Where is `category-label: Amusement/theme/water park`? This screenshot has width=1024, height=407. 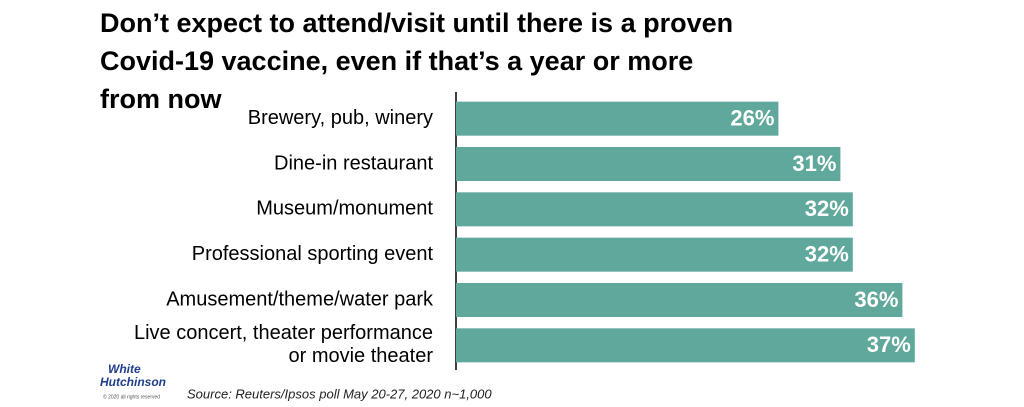
category-label: Amusement/theme/water park is located at coordinates (300, 299).